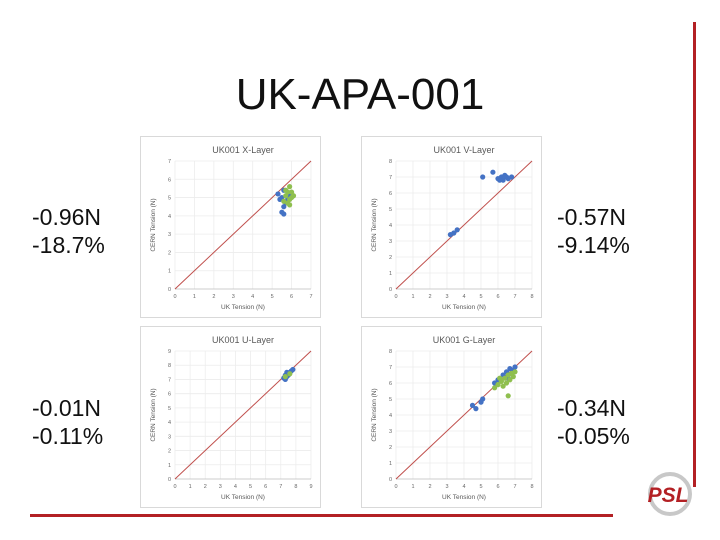  I want to click on stat-g-layer: -0.34N -0.05%, so click(593, 422).